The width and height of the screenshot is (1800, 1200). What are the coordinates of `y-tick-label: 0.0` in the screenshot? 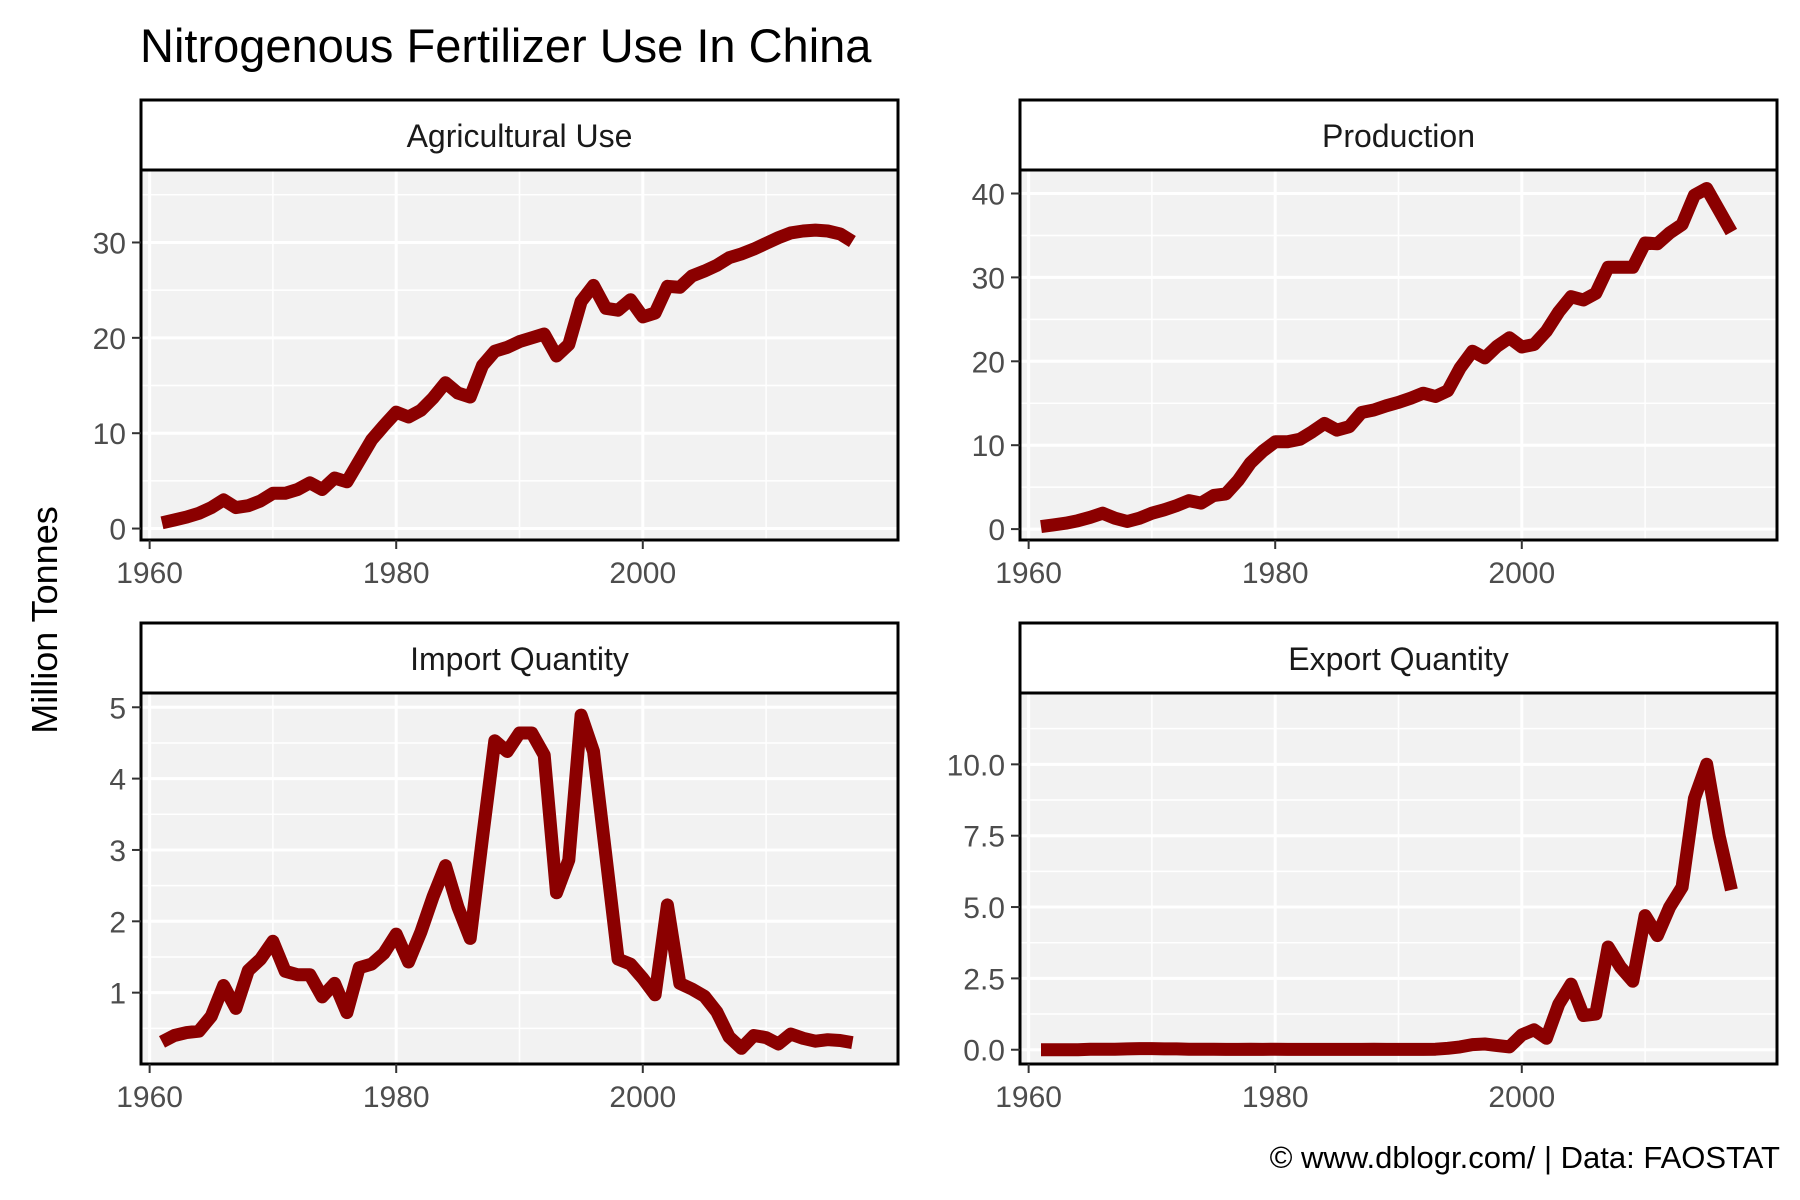 It's located at (984, 1051).